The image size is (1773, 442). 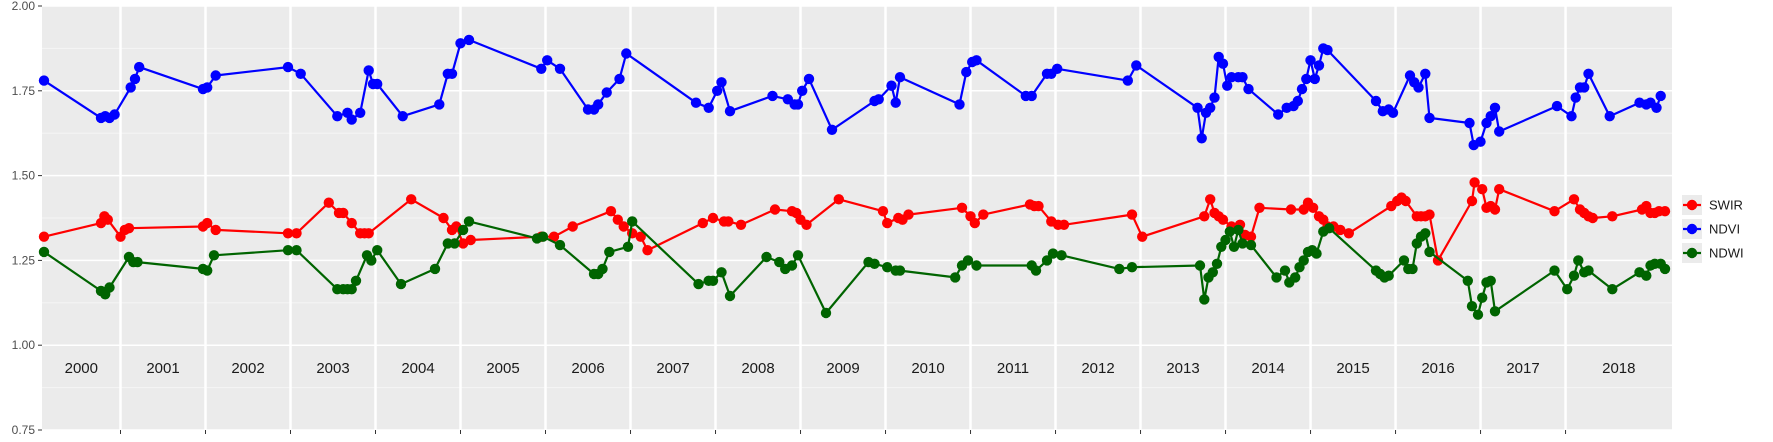 I want to click on legend-label: NDWI, so click(x=1726, y=253).